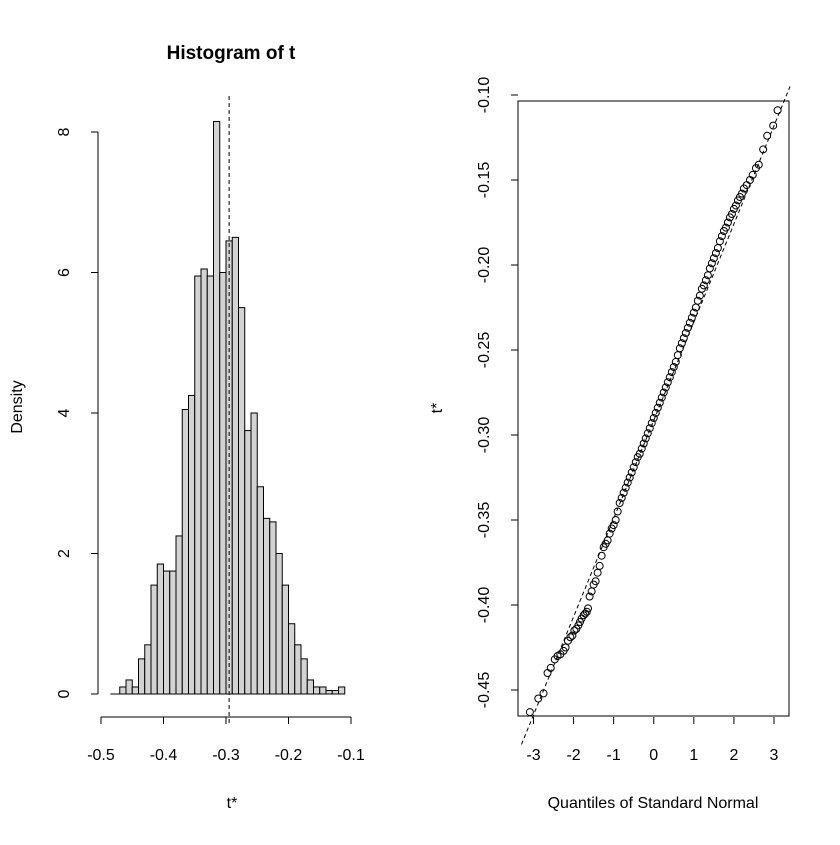 This screenshot has height=845, width=840. Describe the element at coordinates (351, 755) in the screenshot. I see `histogram-x-tick-label: -0.1` at that location.